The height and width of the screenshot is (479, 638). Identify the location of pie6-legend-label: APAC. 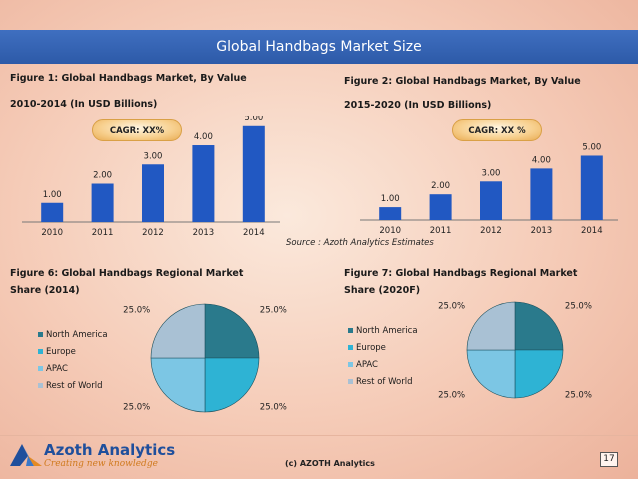
(57, 368).